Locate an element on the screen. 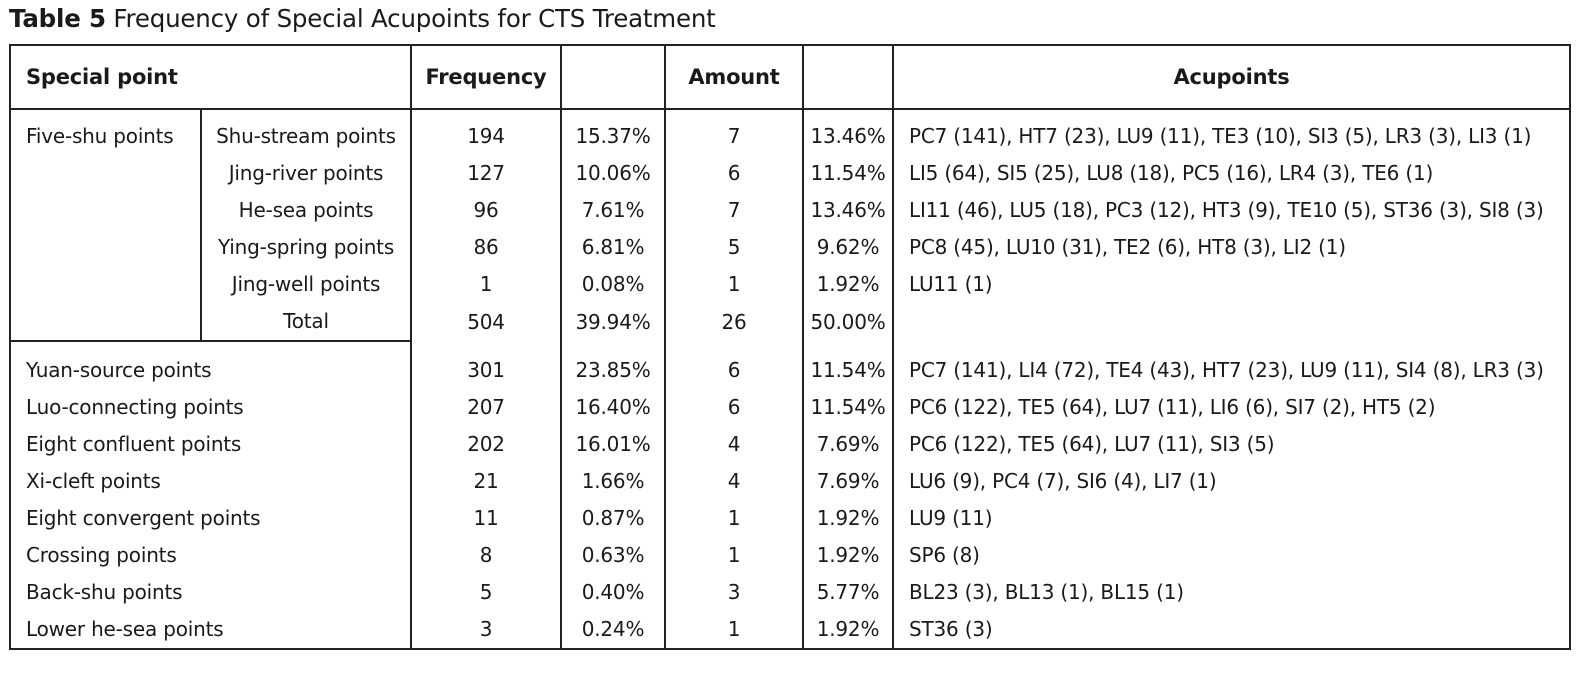  frequency-pct-cell: 23.85% is located at coordinates (613, 370).